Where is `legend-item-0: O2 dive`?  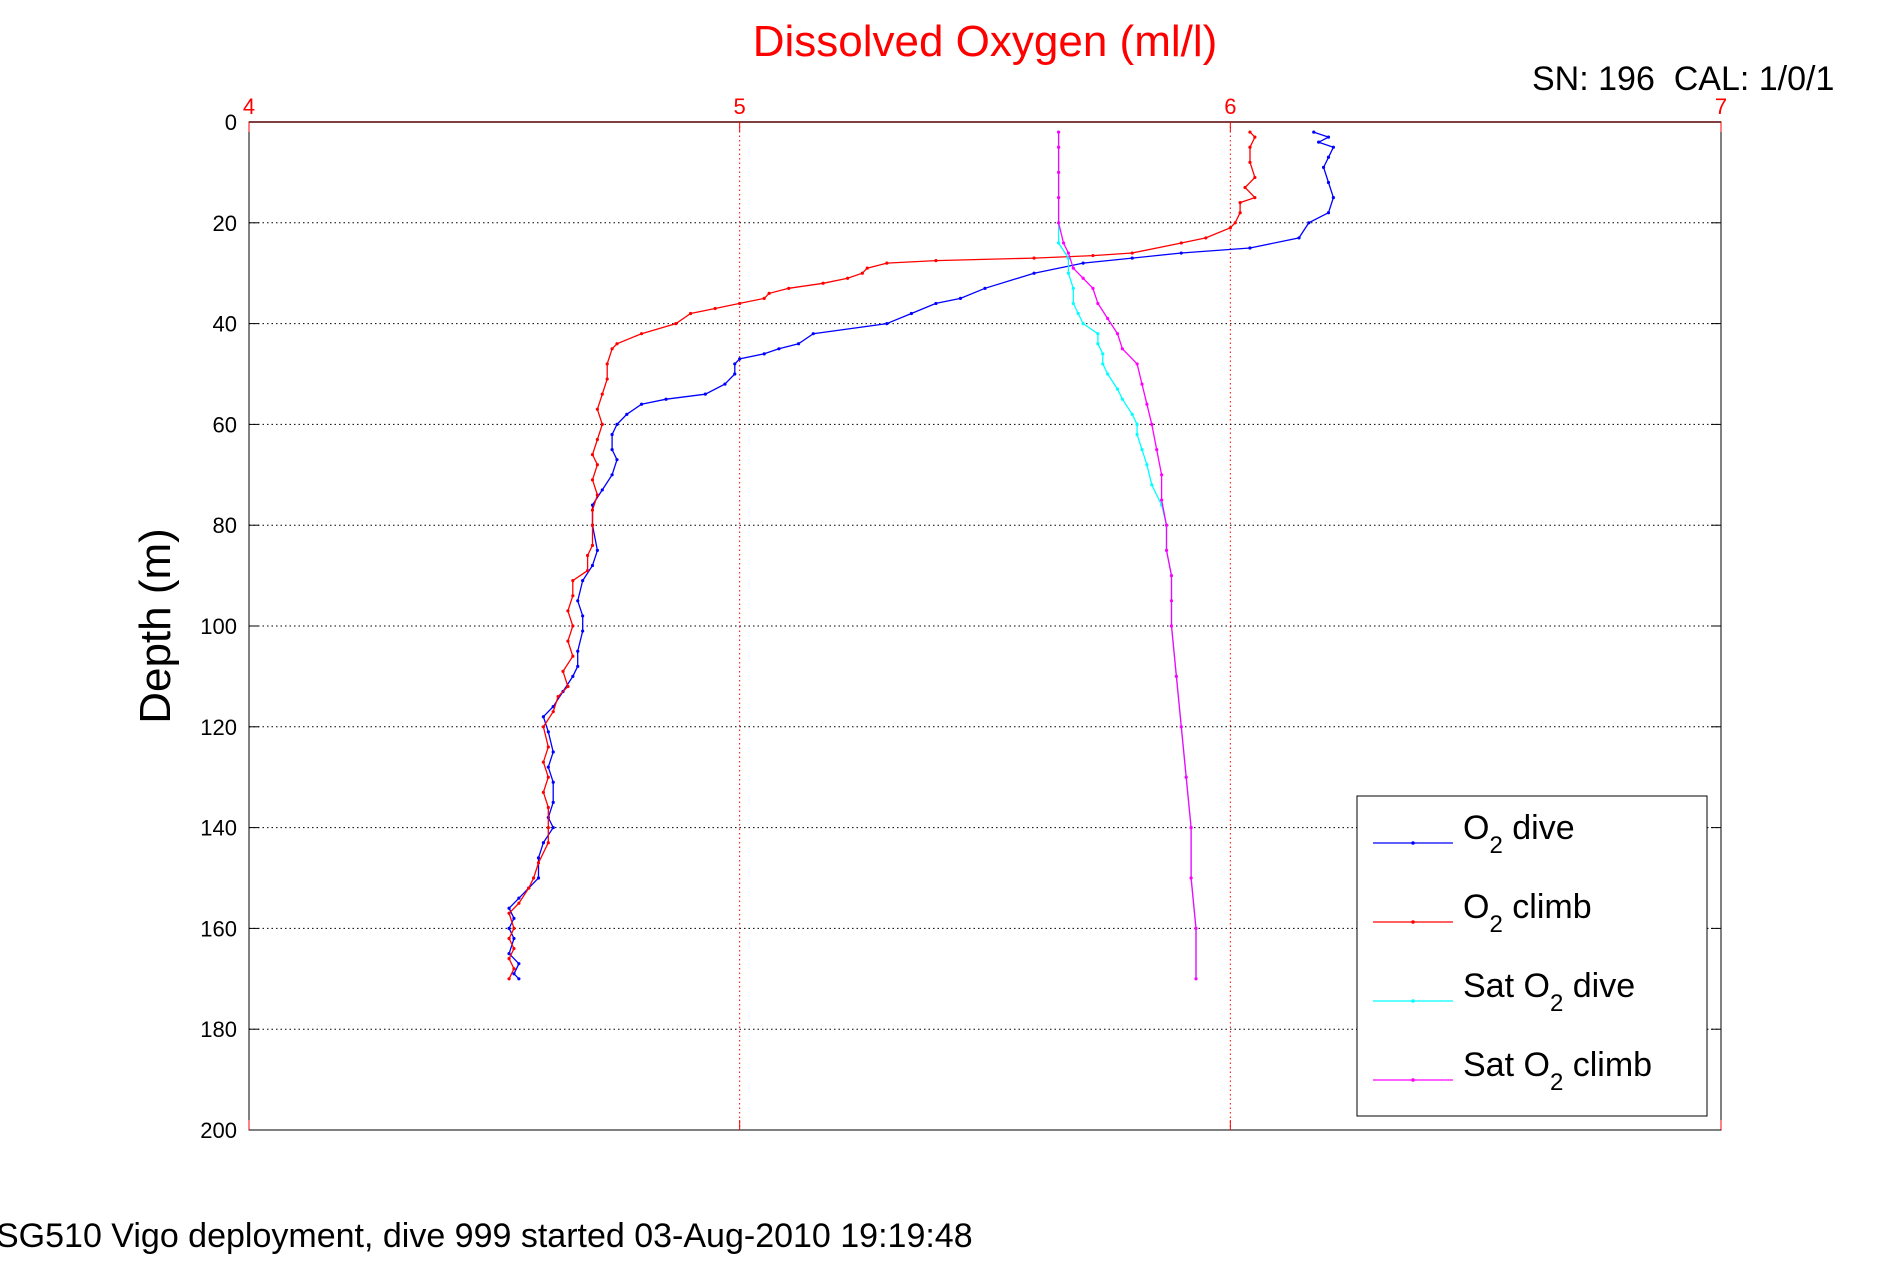
legend-item-0: O2 dive is located at coordinates (1474, 834).